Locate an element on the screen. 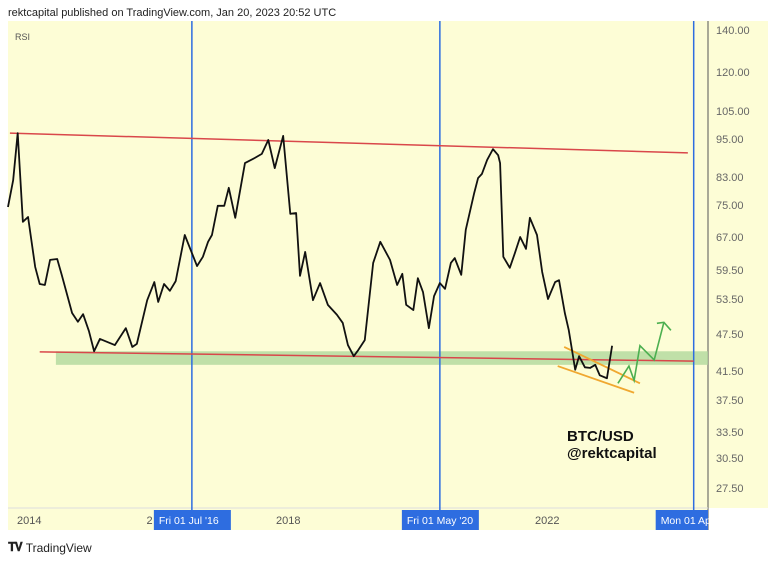  y-tick-label: 27.50 is located at coordinates (730, 489).